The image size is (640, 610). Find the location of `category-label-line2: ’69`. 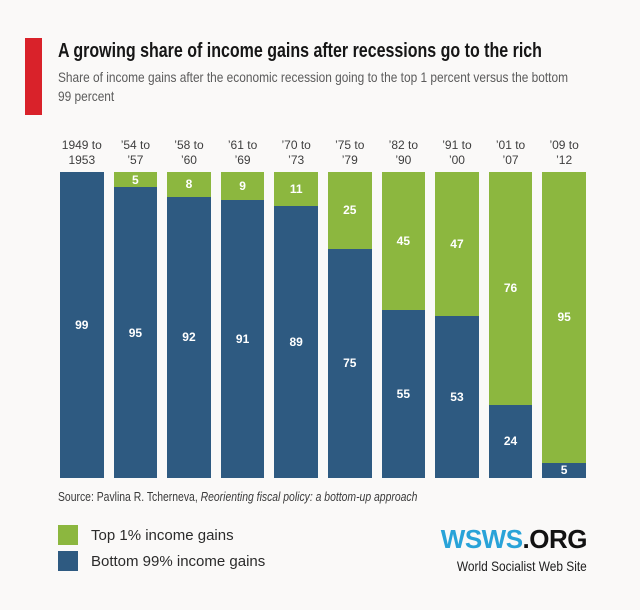

category-label-line2: ’69 is located at coordinates (242, 160).